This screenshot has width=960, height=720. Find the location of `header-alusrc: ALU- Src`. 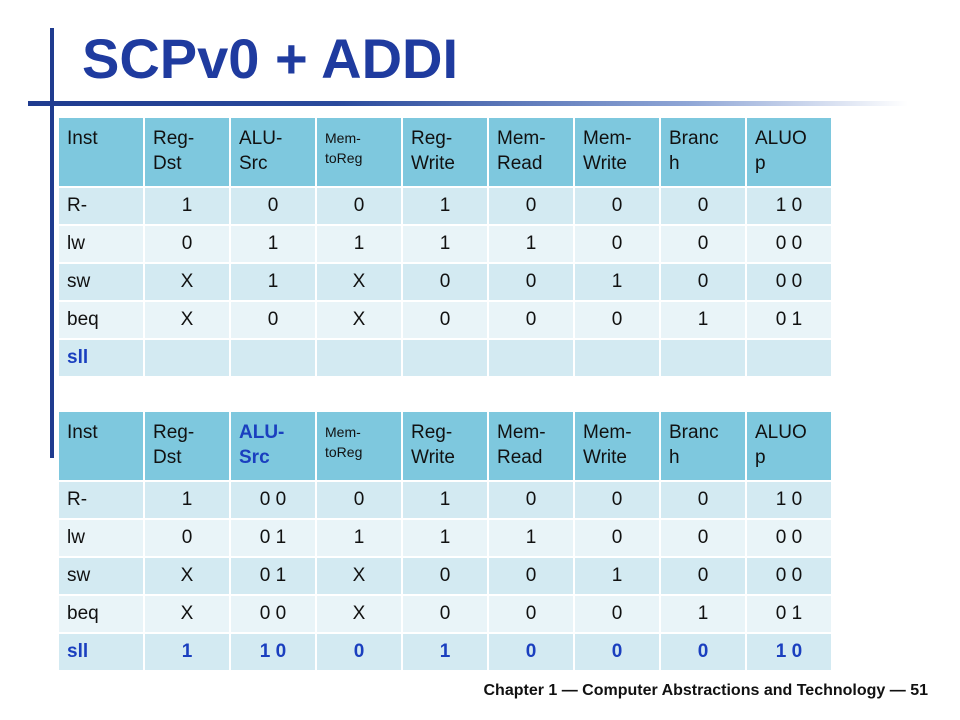

header-alusrc: ALU- Src is located at coordinates (273, 152).